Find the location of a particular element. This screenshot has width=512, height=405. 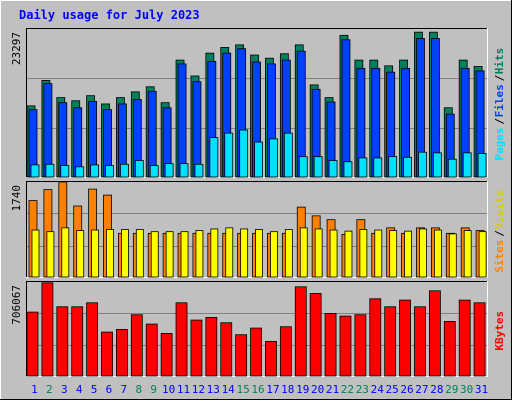

legend-visits: Visits is located at coordinates (499, 210).